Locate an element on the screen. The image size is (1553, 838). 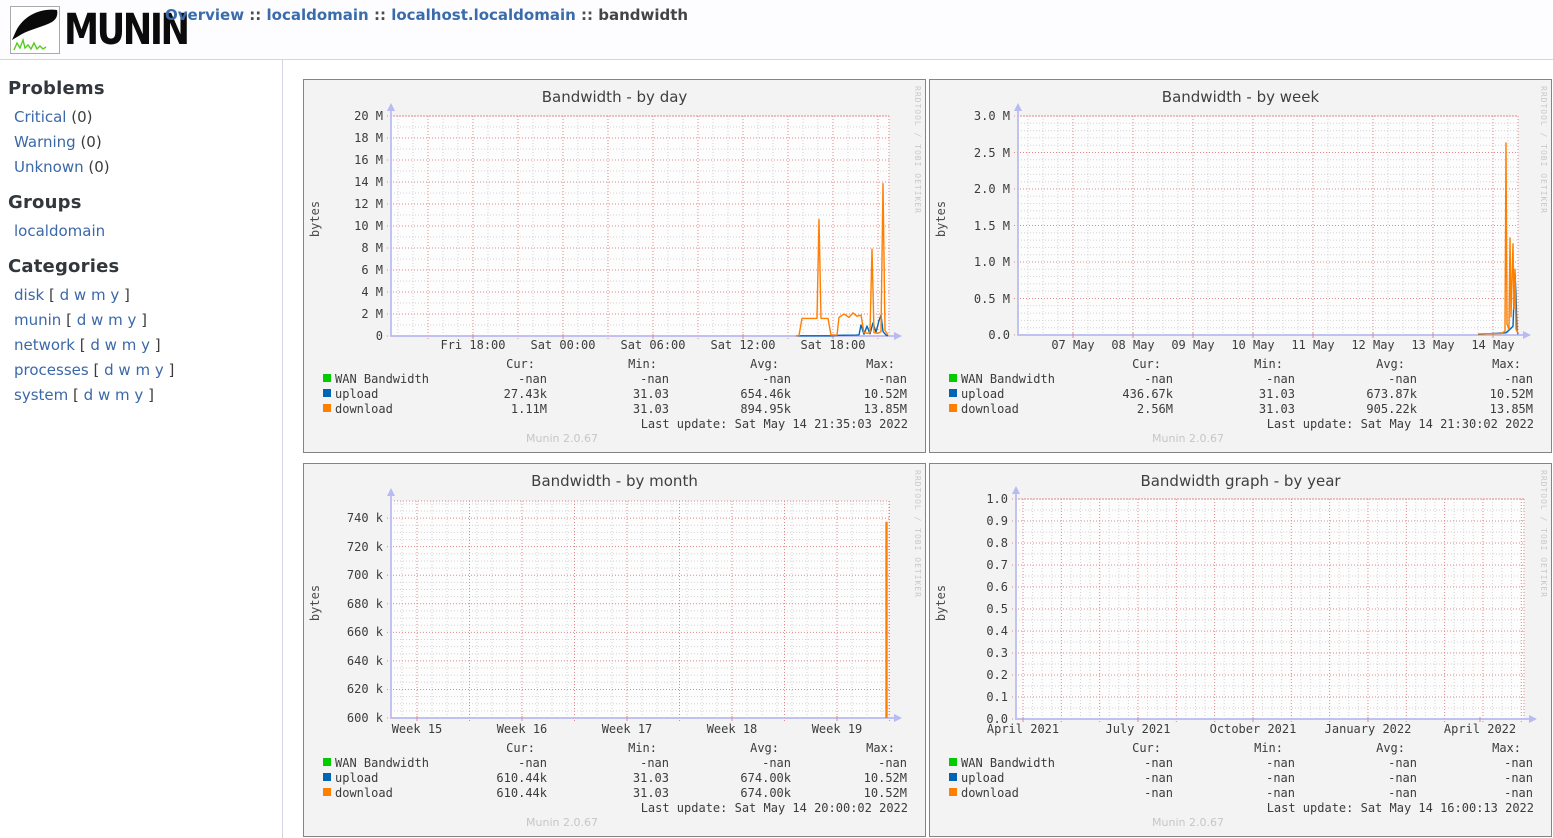
period-link-munin-m: m is located at coordinates (115, 320).